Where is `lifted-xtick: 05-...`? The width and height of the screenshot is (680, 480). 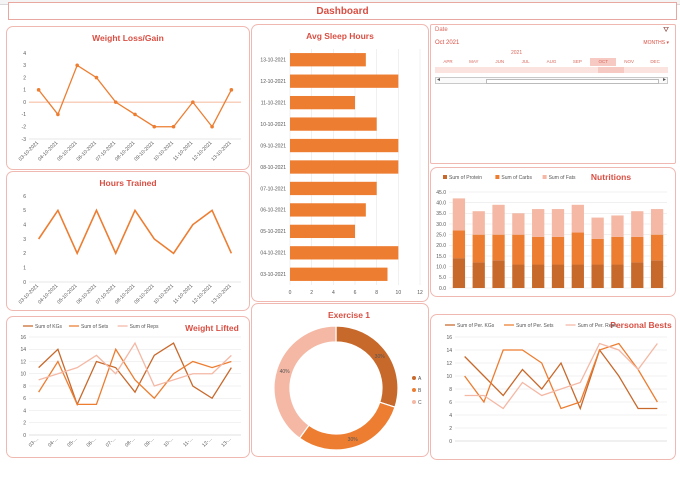 lifted-xtick: 05-... is located at coordinates (72, 442).